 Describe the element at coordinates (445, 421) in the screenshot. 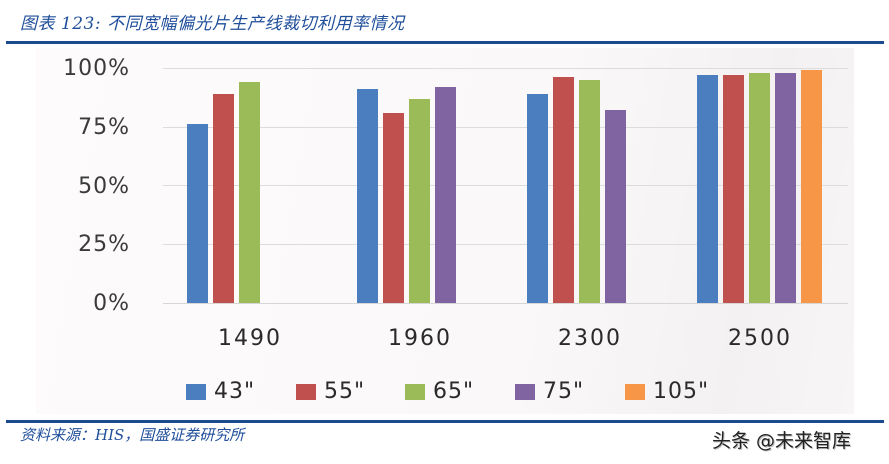

I see `bottom-rule` at that location.